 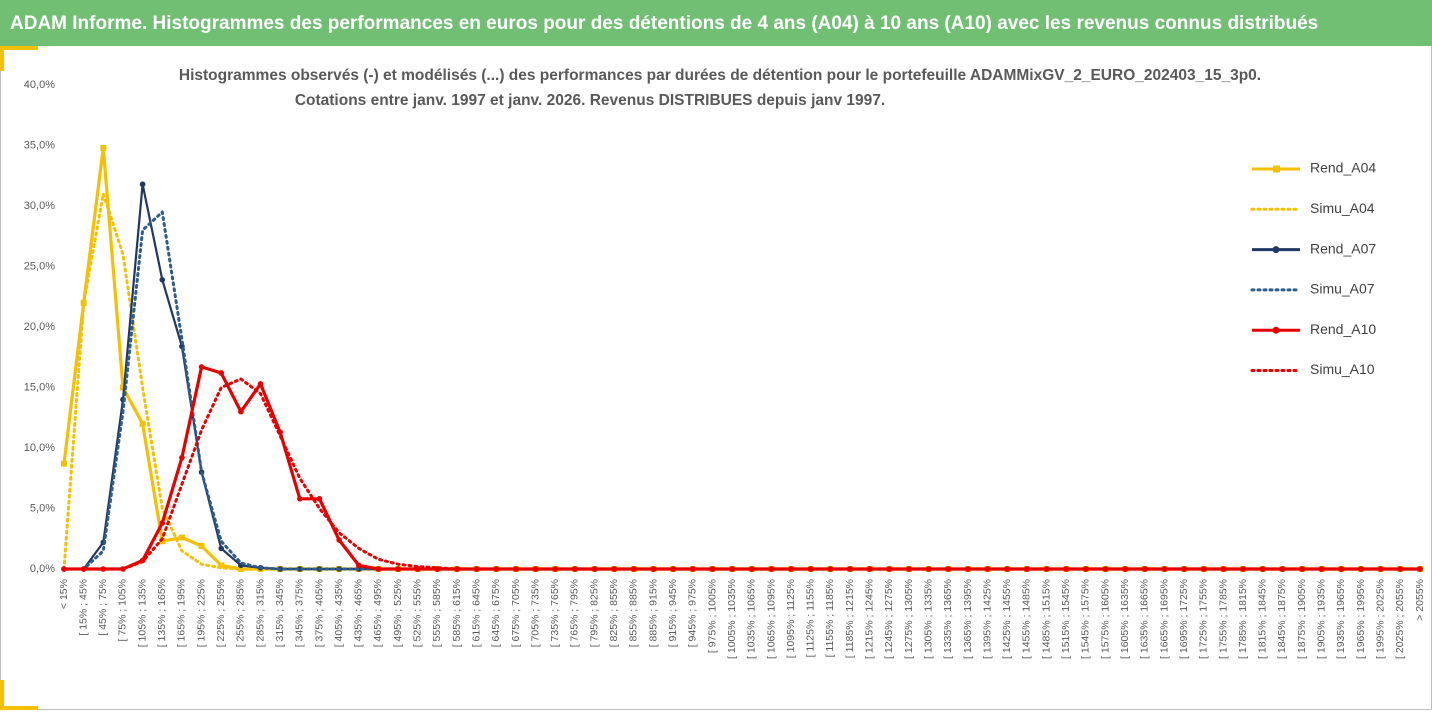 I want to click on x-tick-label: [ 1905% ; 1935%, so click(x=1322, y=619).